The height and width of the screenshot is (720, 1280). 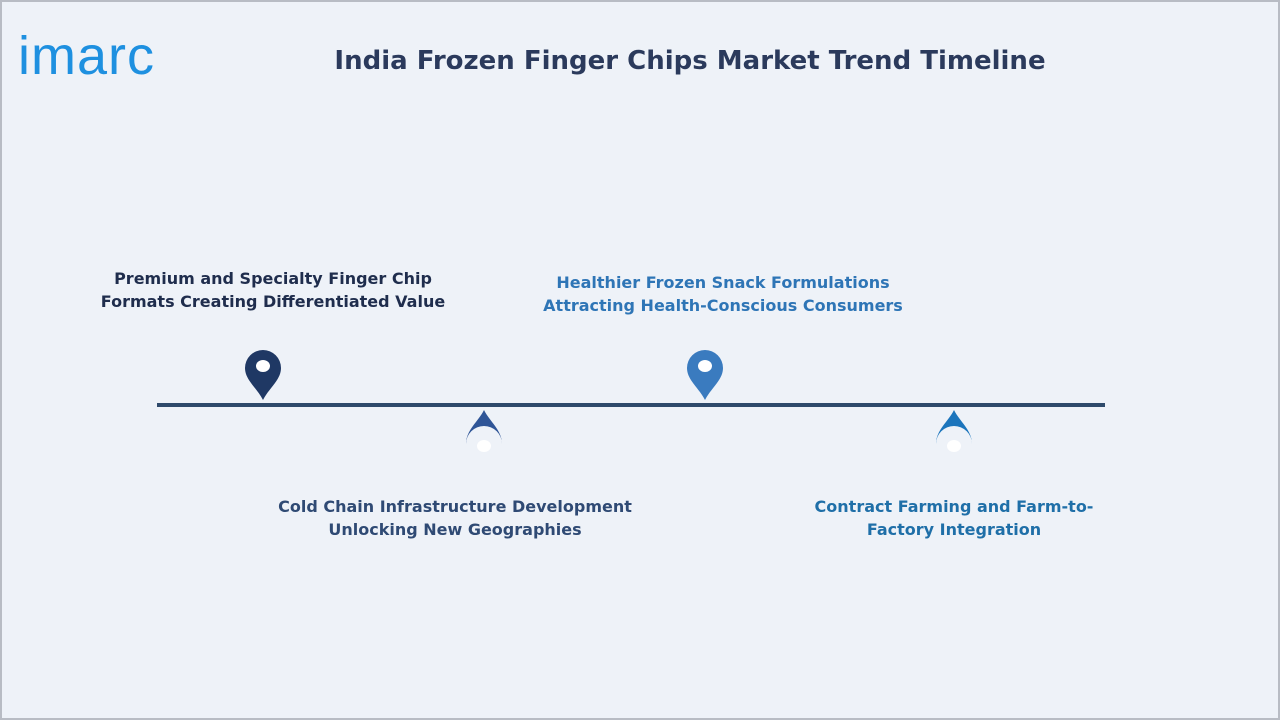 I want to click on item-label: Attracting Health-Conscious Consumers, so click(x=723, y=305).